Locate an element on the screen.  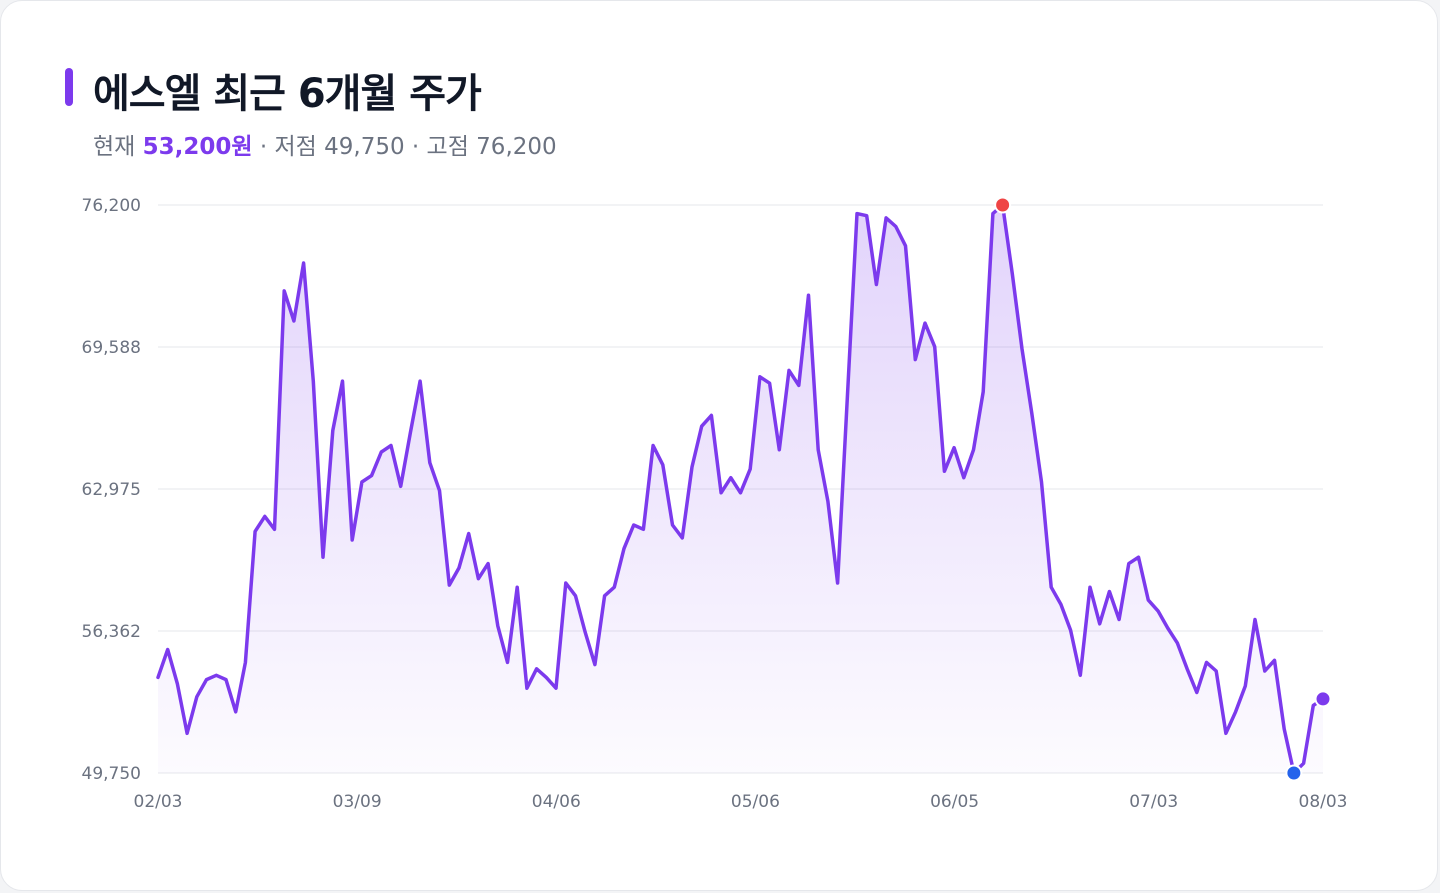
x-tick-label: 02/03 is located at coordinates (158, 802).